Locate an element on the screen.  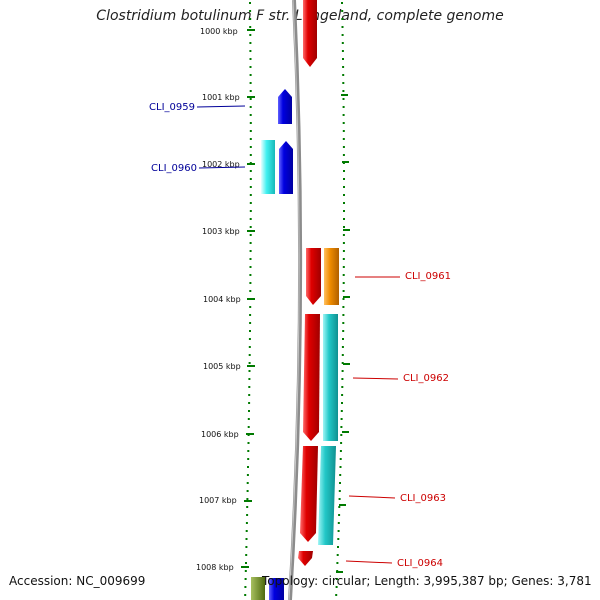
inner-dotted-track is located at coordinates (248, 299).